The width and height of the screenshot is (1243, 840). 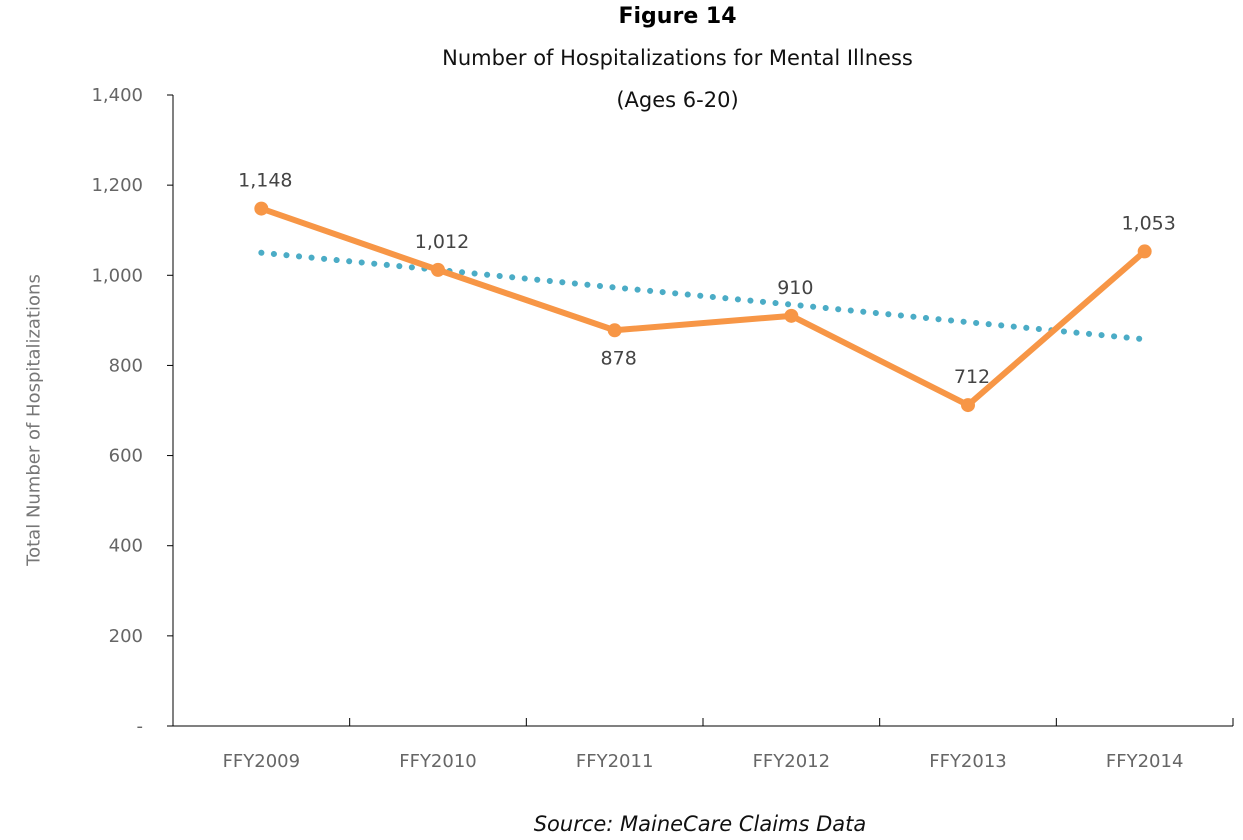 I want to click on y-tick-label: 400, so click(x=126, y=546).